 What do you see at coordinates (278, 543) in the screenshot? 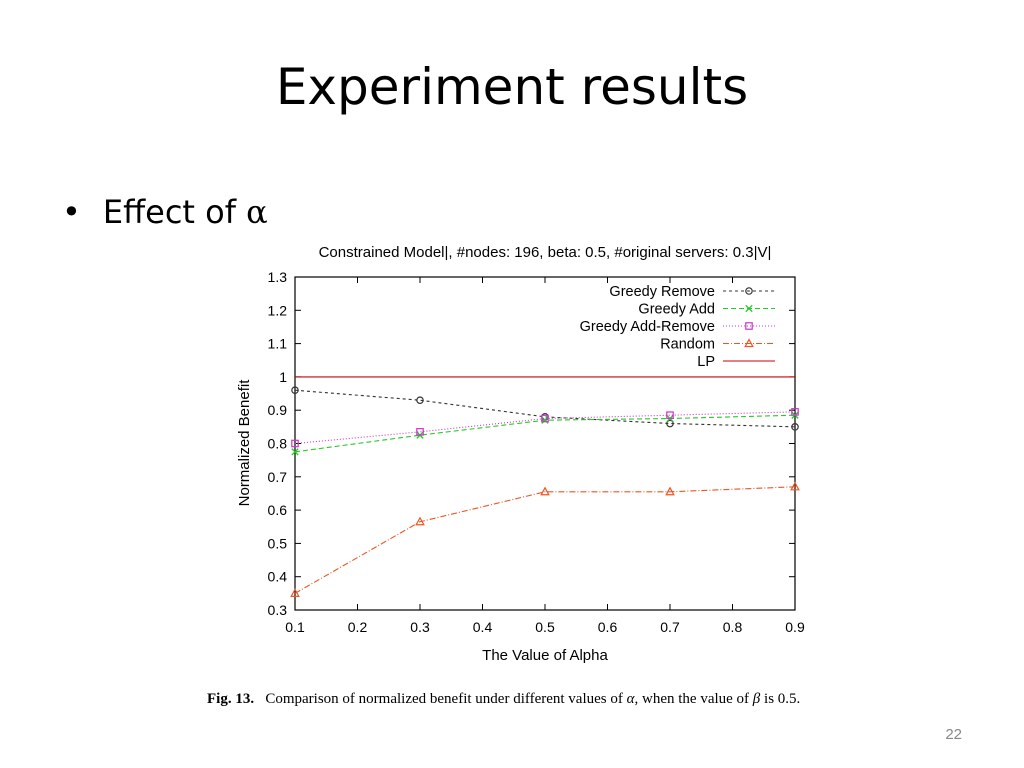
I see `y-tick-label: 0.5` at bounding box center [278, 543].